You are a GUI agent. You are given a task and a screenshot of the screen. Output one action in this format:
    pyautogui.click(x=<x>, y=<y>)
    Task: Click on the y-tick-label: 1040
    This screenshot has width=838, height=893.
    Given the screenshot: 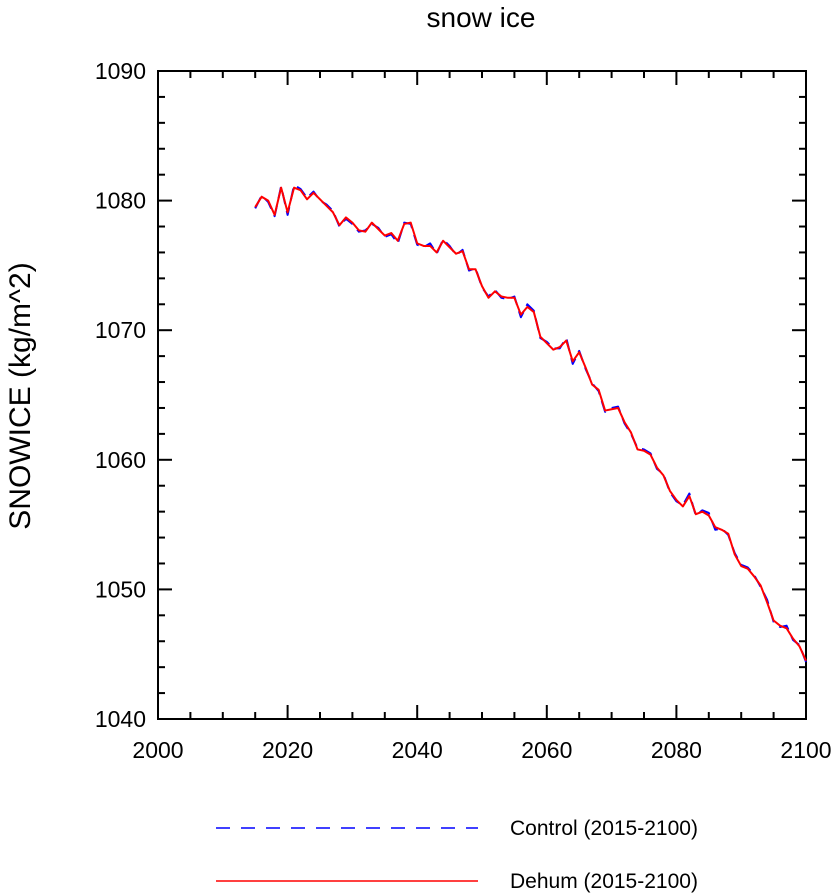 What is the action you would take?
    pyautogui.click(x=120, y=719)
    